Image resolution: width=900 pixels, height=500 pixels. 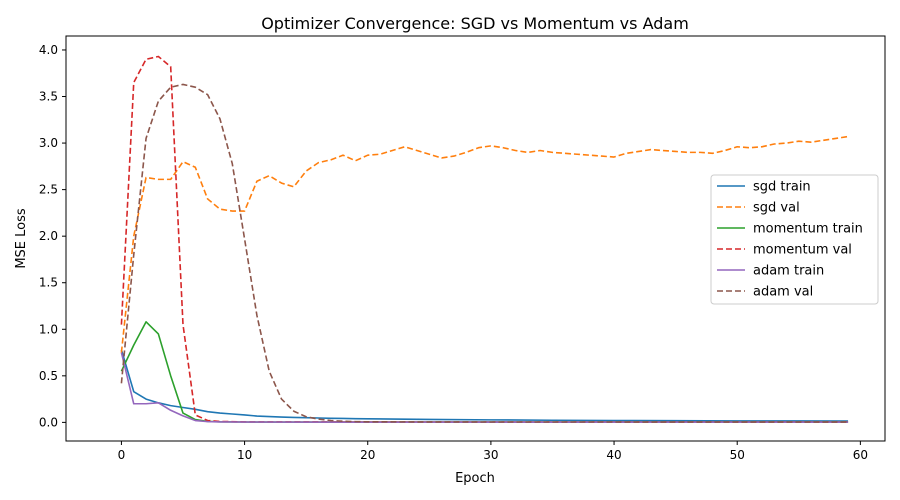 What do you see at coordinates (367, 455) in the screenshot?
I see `x-tick-label: 20` at bounding box center [367, 455].